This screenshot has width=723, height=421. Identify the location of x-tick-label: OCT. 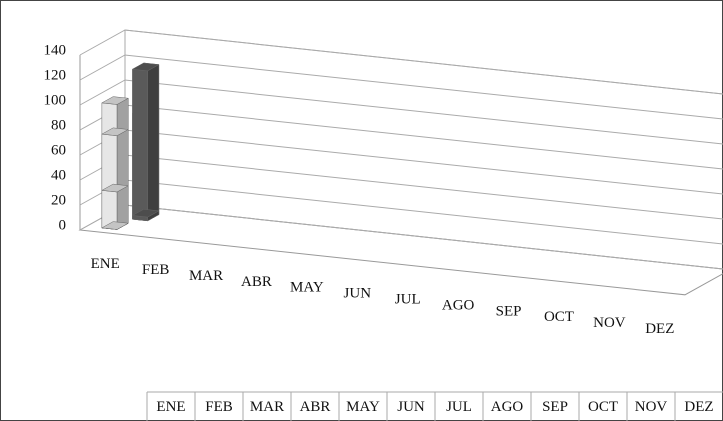
(559, 317).